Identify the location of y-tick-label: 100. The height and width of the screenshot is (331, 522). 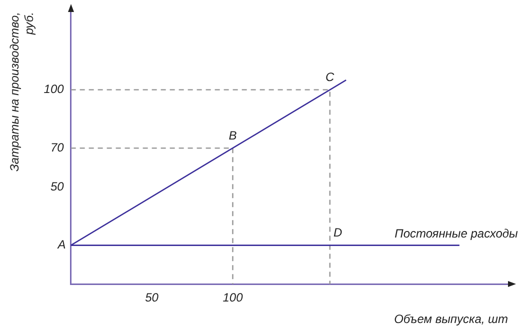
(54, 89).